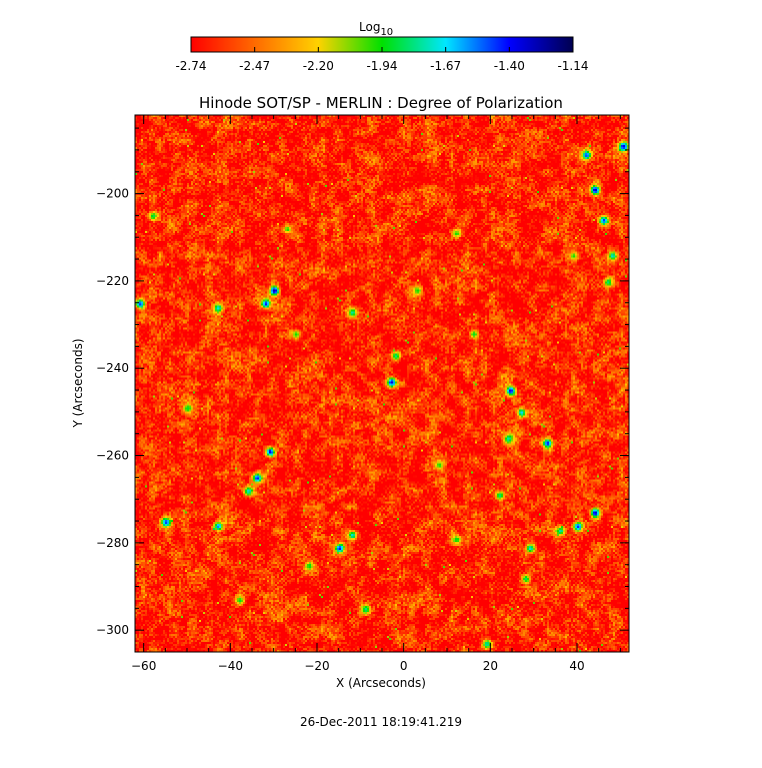 This screenshot has height=768, width=762. Describe the element at coordinates (112, 368) in the screenshot. I see `y-tick-label: −240` at that location.